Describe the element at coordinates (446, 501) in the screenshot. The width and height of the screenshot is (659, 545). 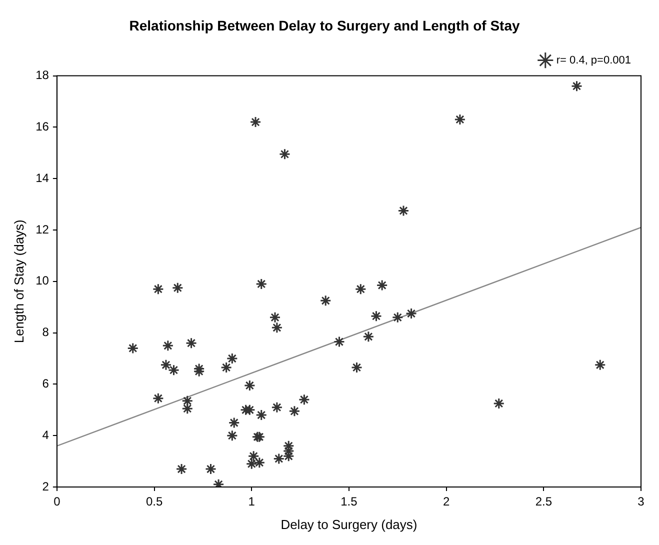
I see `x-tick-label: 2` at that location.